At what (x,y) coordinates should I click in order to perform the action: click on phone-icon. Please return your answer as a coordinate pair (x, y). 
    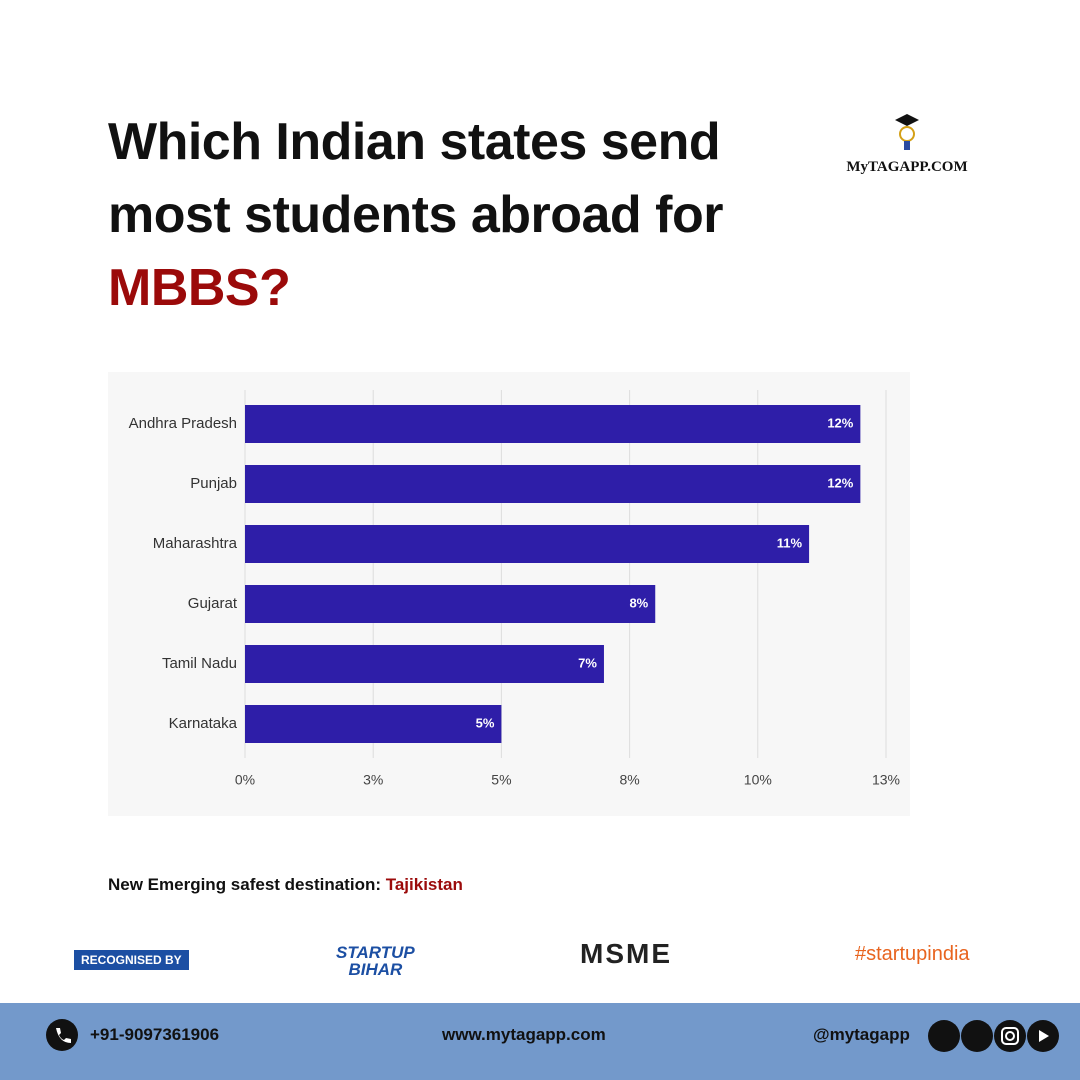
    Looking at the image, I should click on (62, 1035).